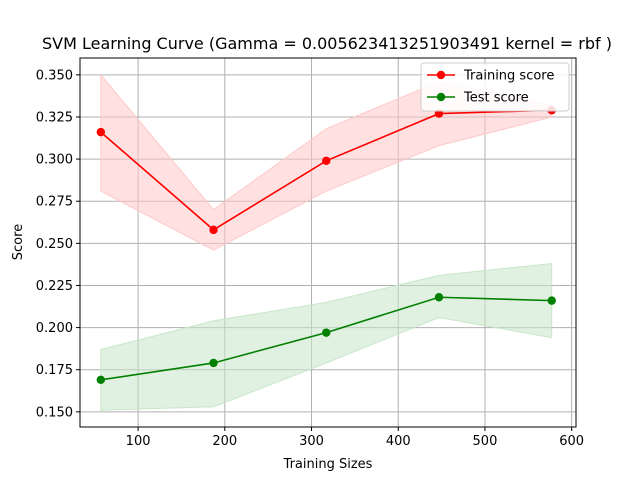  I want to click on legend-box, so click(495, 87).